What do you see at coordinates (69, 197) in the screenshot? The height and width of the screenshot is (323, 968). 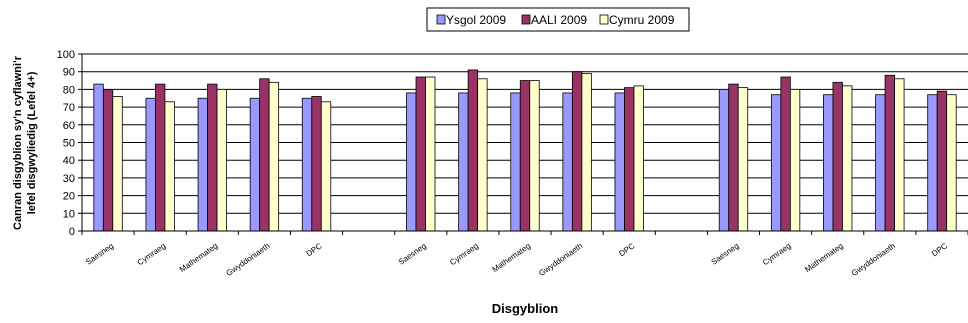 I see `y-tick-label: 20` at bounding box center [69, 197].